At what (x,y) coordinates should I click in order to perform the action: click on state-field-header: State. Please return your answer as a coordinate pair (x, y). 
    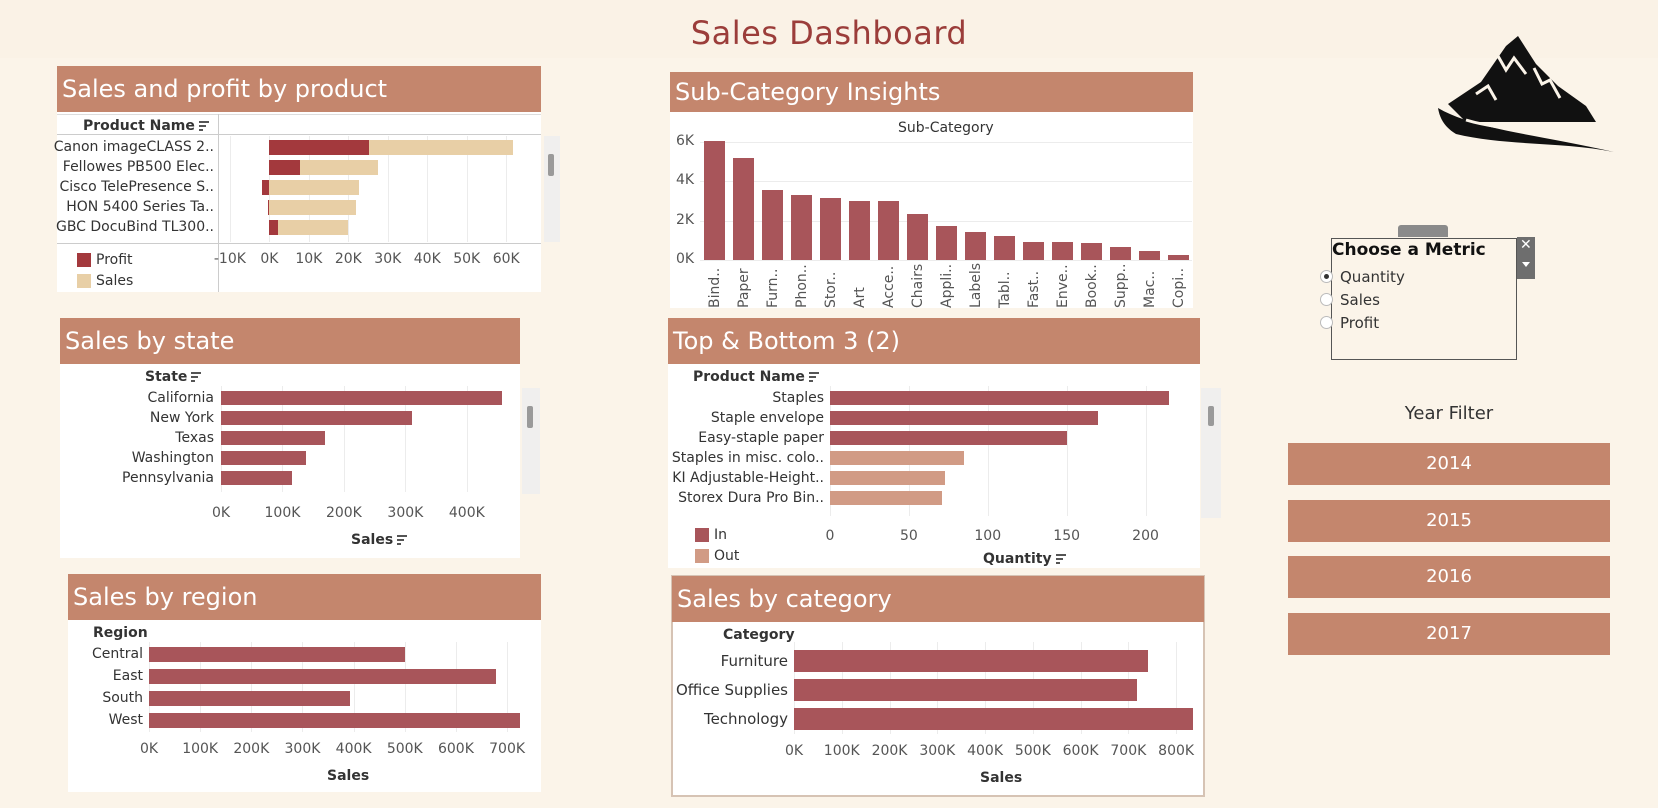
    Looking at the image, I should click on (173, 377).